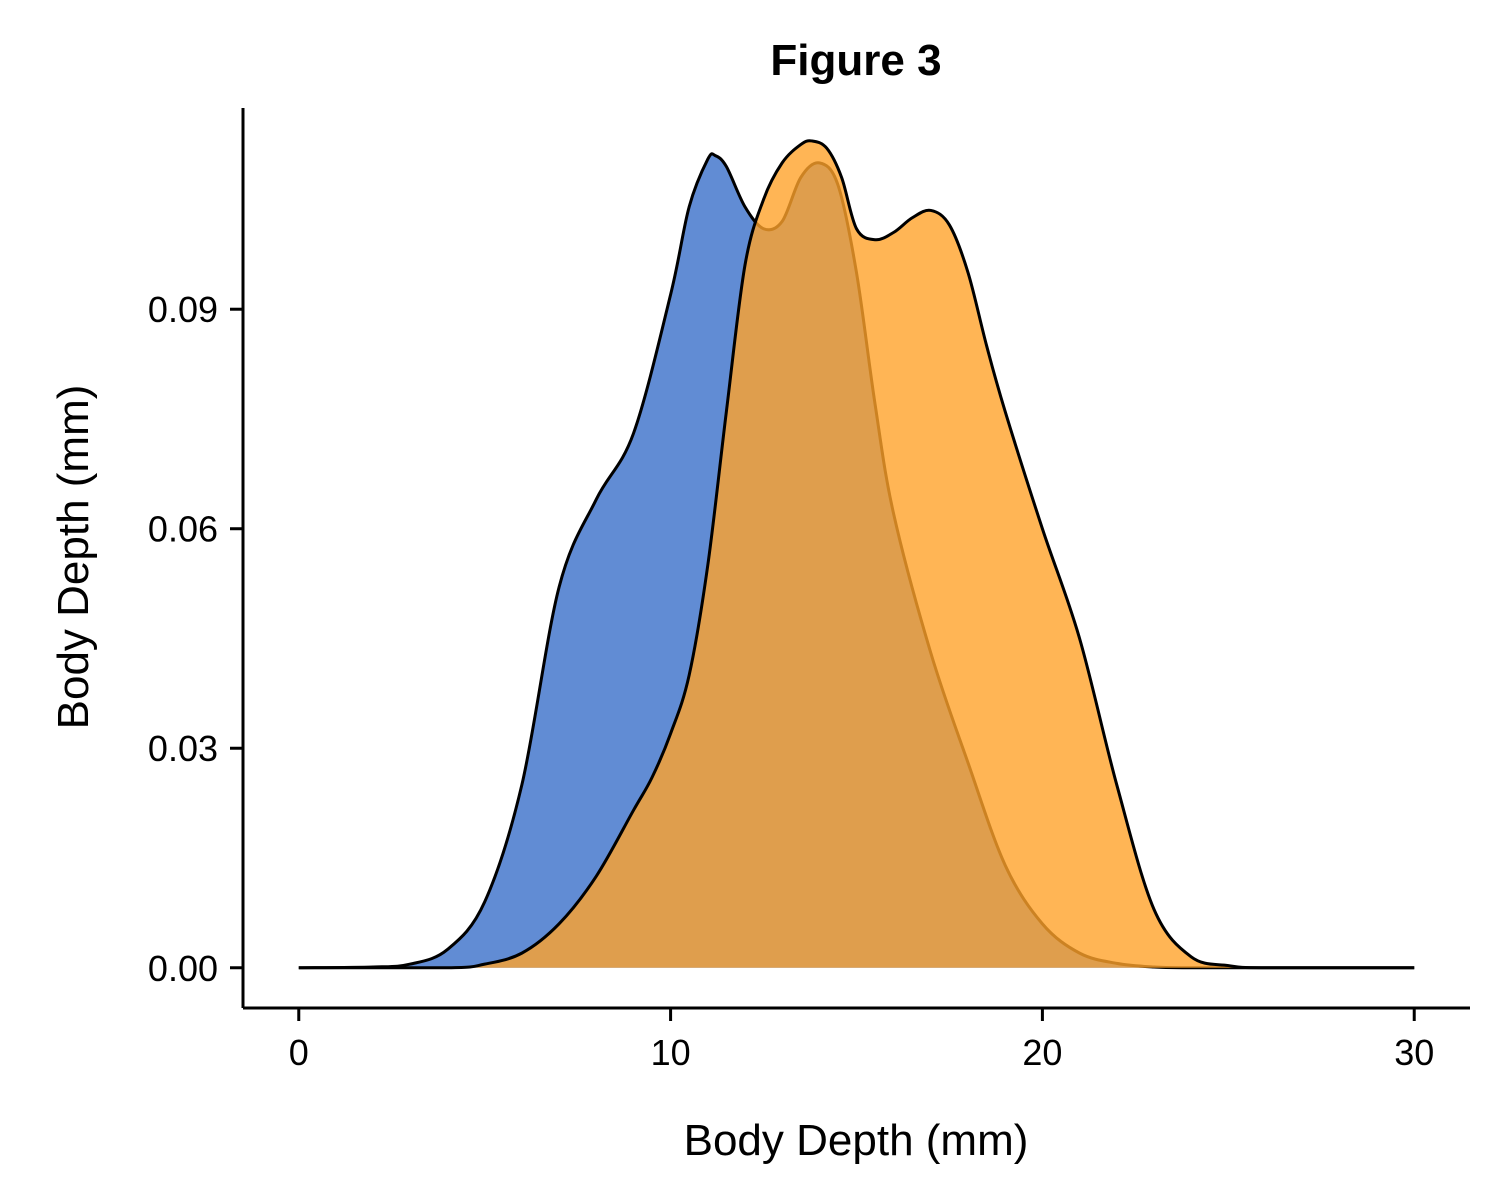 This screenshot has height=1200, width=1500. Describe the element at coordinates (183, 529) in the screenshot. I see `y-tick-label: 0.06` at that location.